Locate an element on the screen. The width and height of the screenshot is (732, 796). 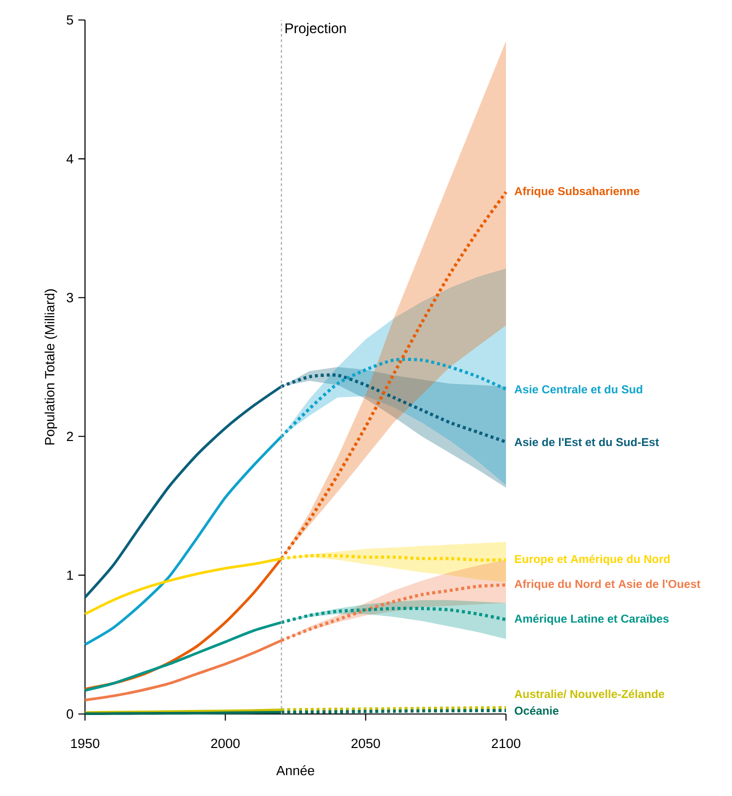
y-tick-label: 1 is located at coordinates (70, 575).